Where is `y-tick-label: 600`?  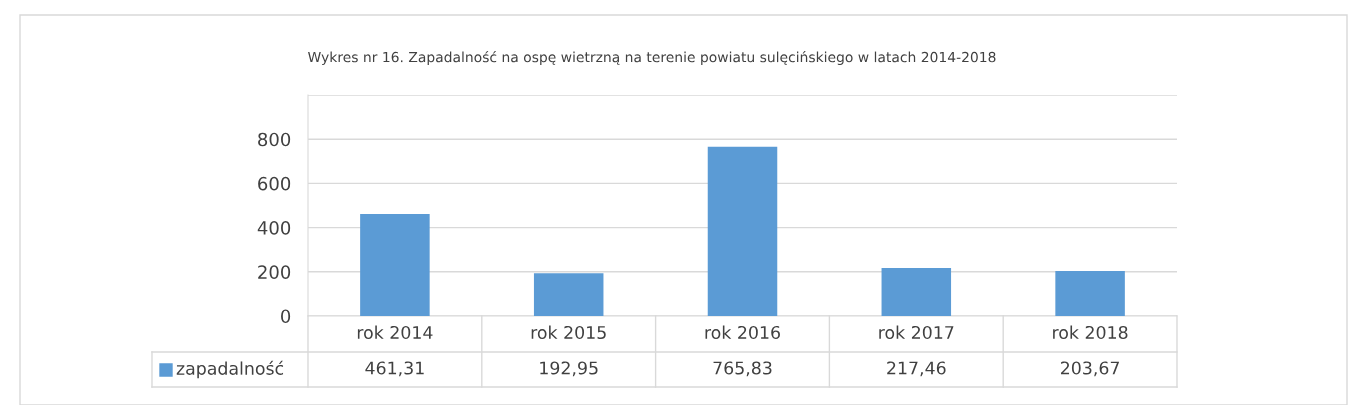
y-tick-label: 600 is located at coordinates (274, 183).